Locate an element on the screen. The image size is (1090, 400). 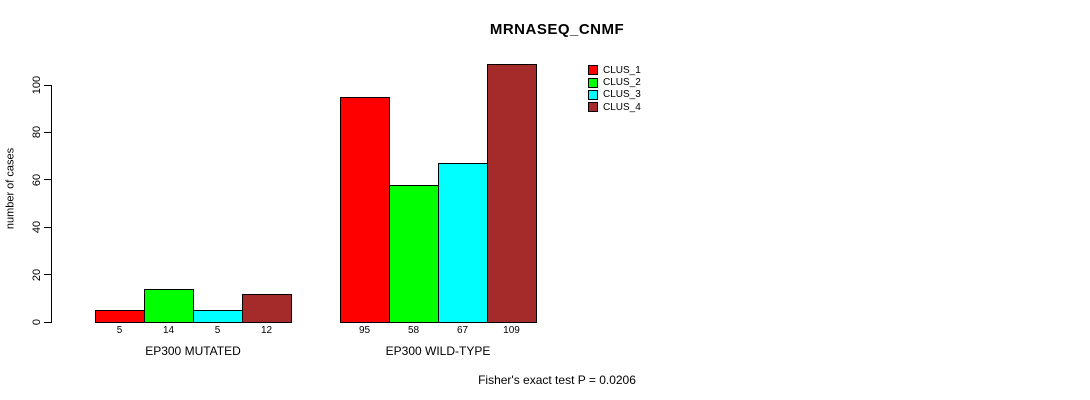
legend-label: CLUS_4 is located at coordinates (622, 107).